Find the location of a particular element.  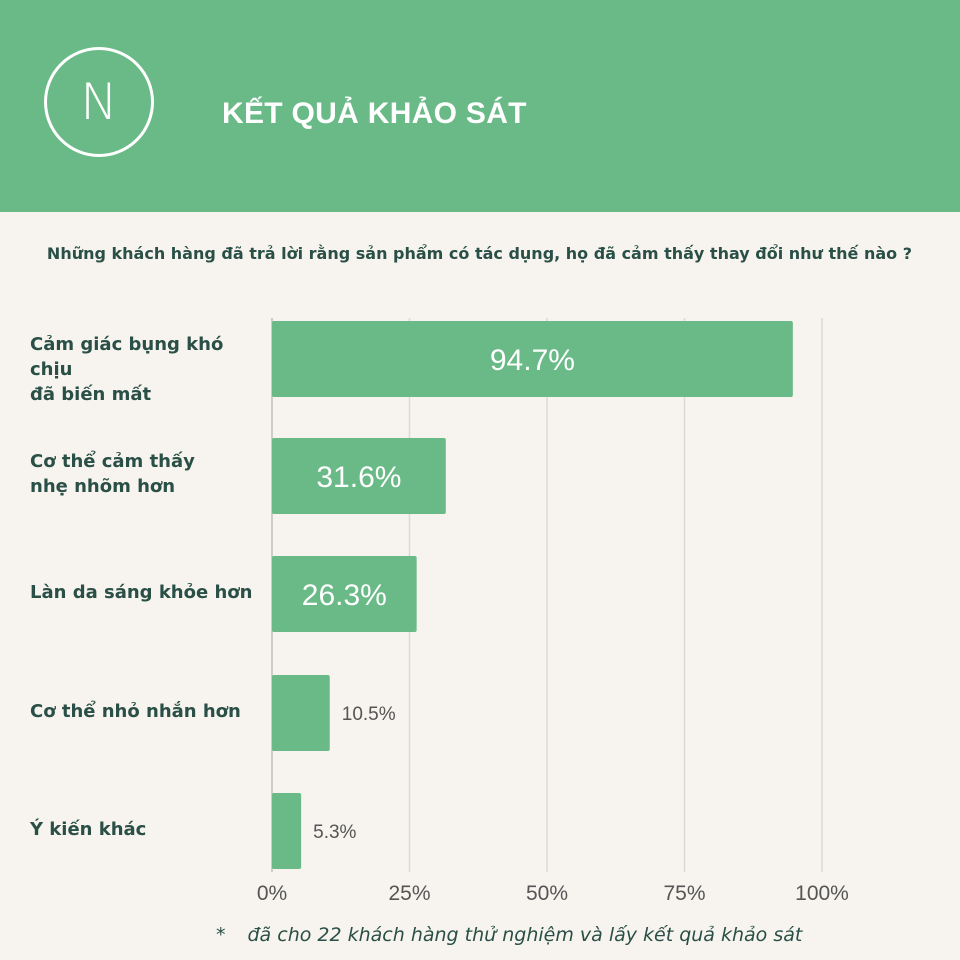

category-label-line: Làn da sáng khỏe hơn is located at coordinates (141, 592).